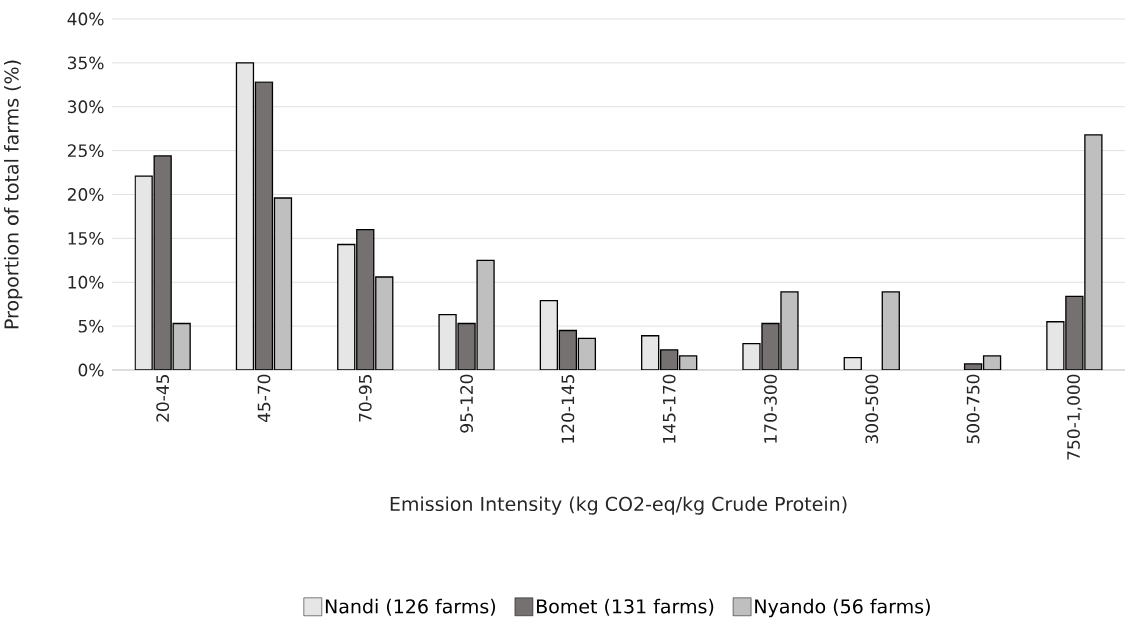 The width and height of the screenshot is (1135, 626). What do you see at coordinates (86, 238) in the screenshot?
I see `y-tick-label: 15%` at bounding box center [86, 238].